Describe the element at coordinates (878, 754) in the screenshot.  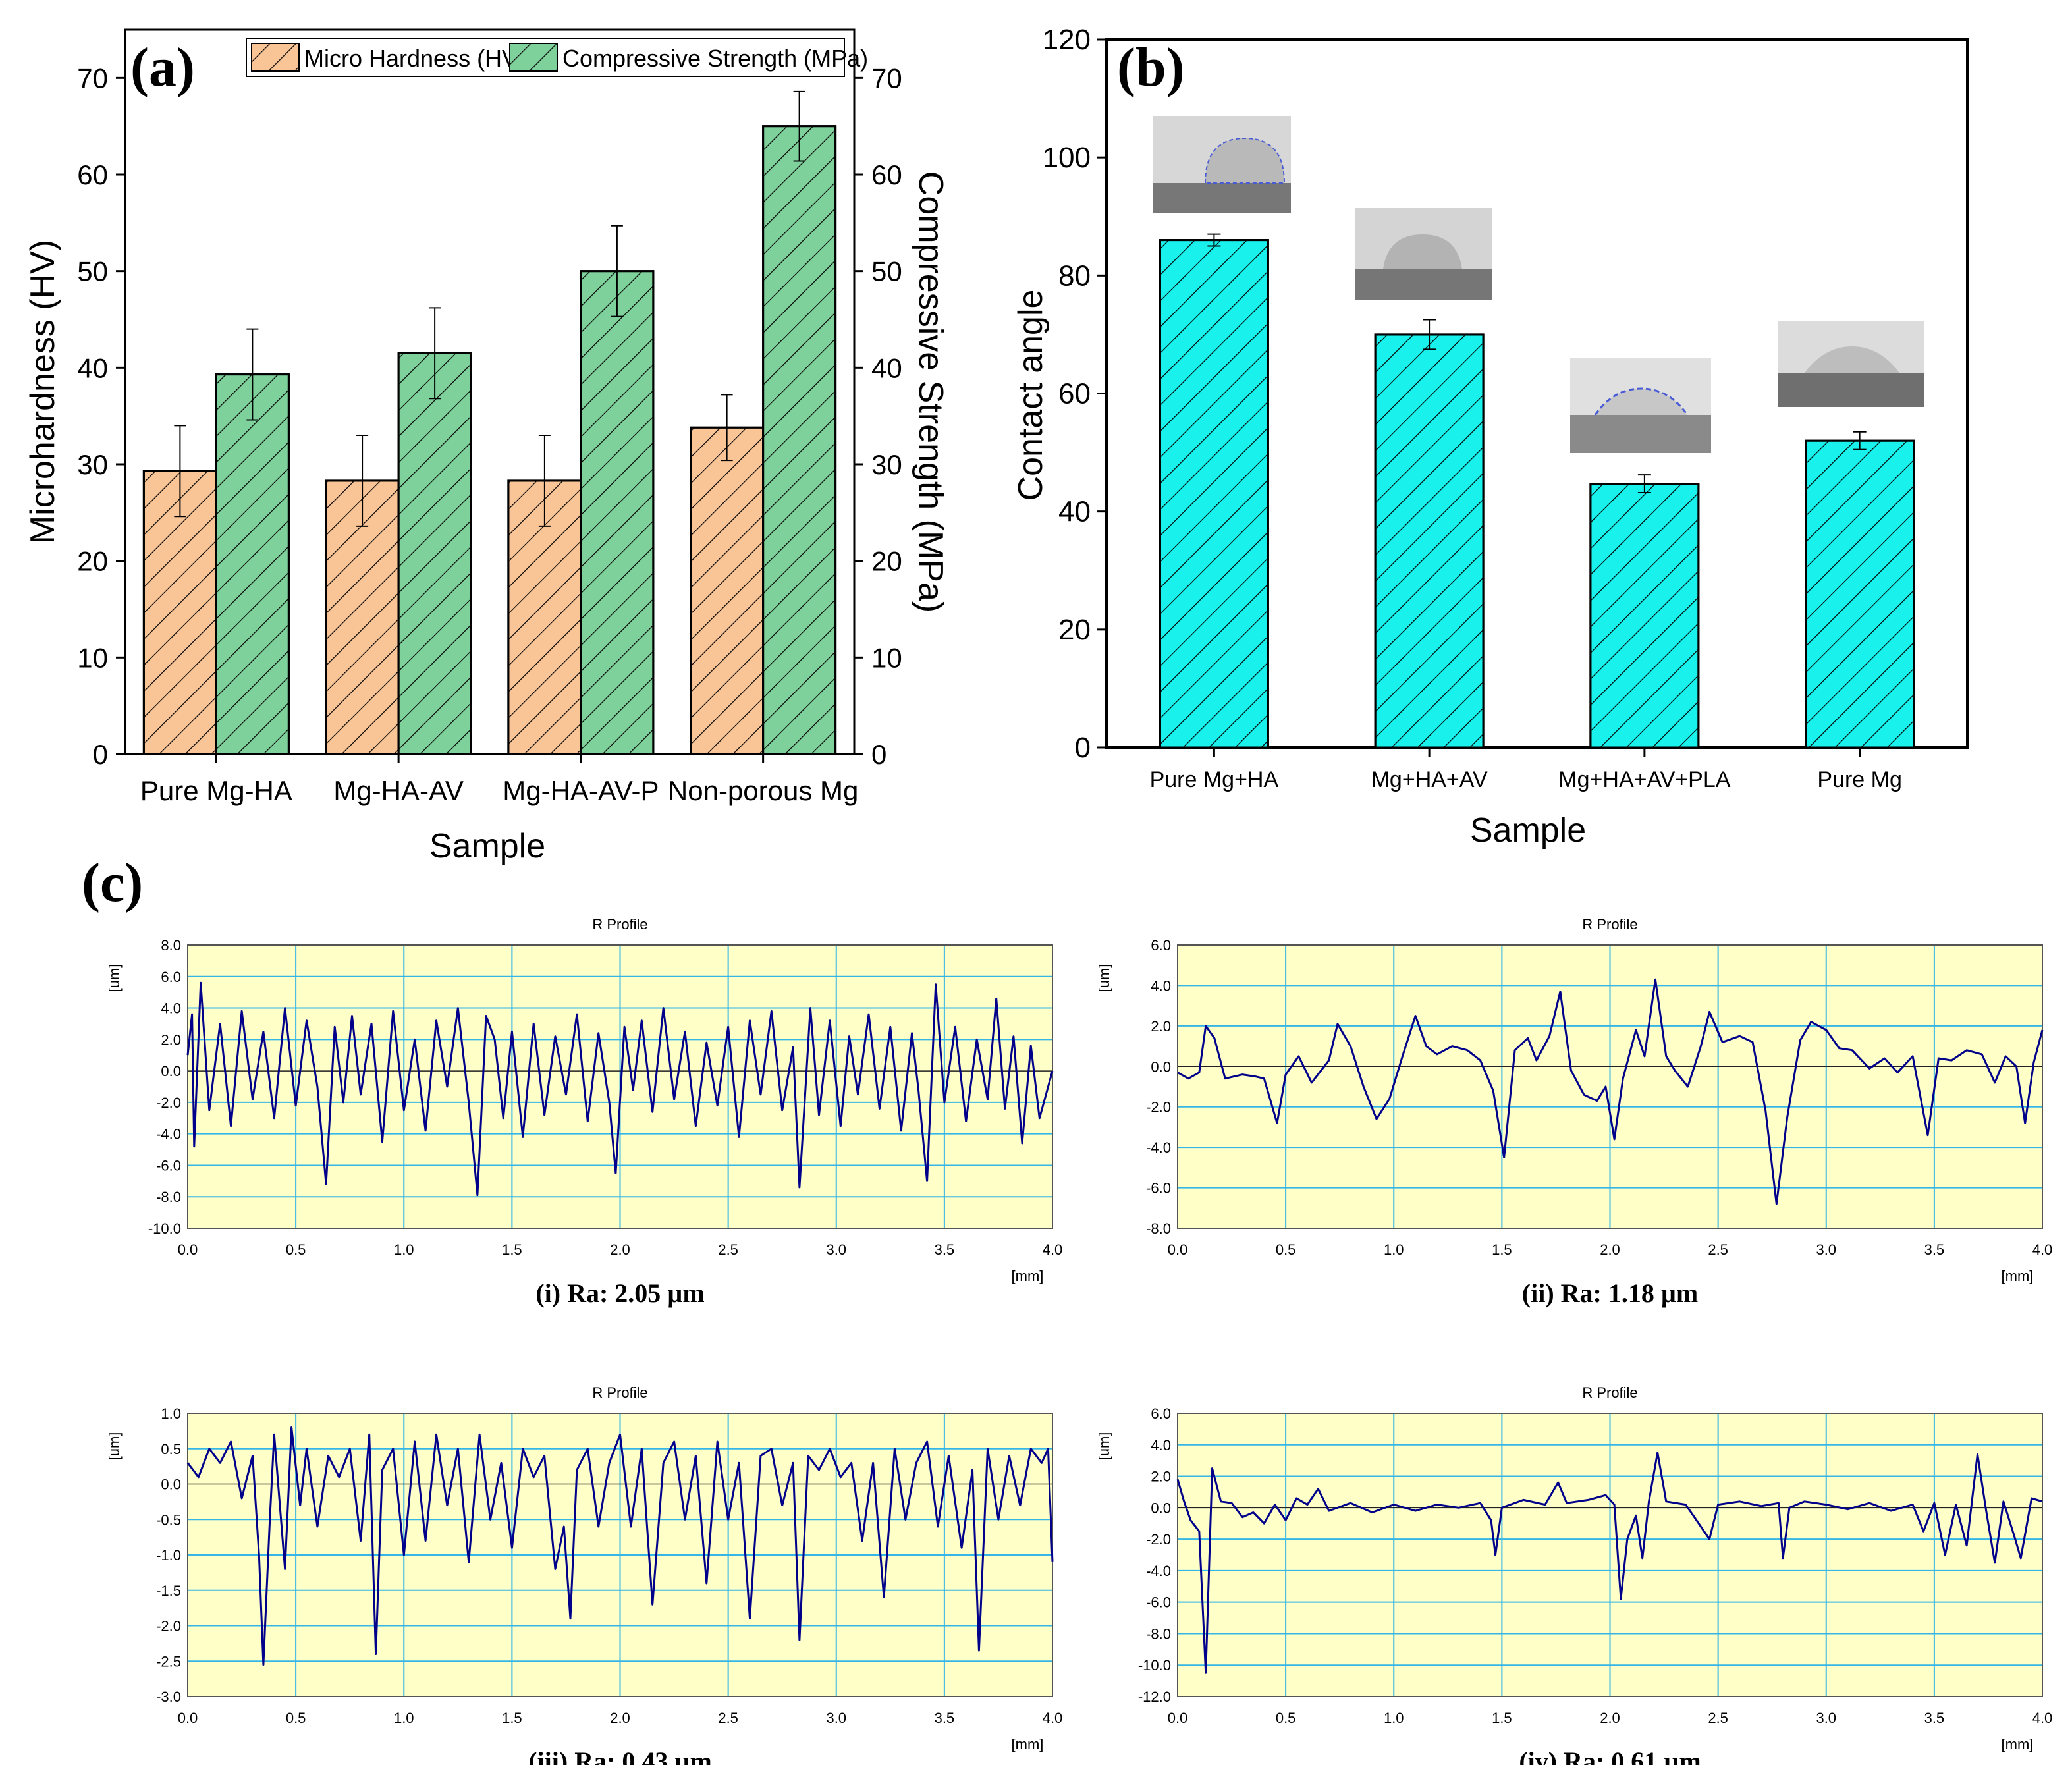
I see `y-tick-label-right: 0` at that location.